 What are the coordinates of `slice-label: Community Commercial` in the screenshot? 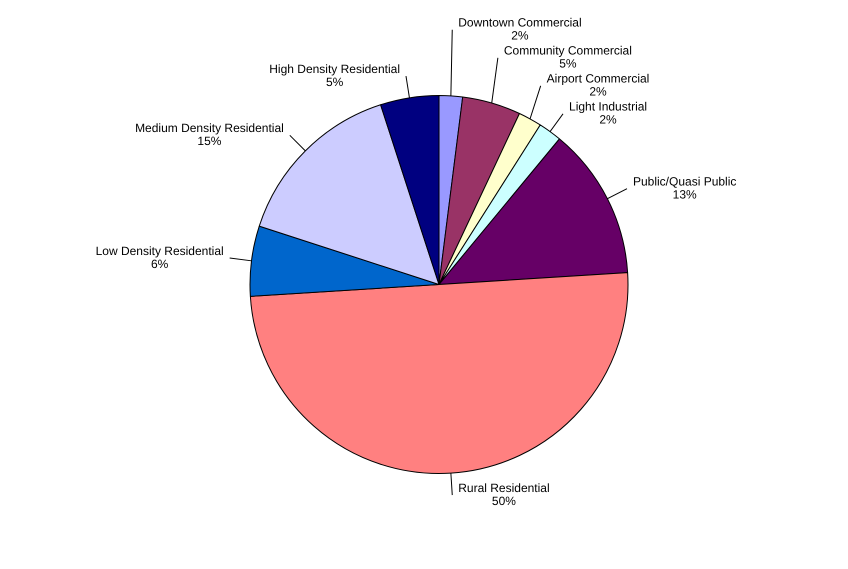 It's located at (568, 51).